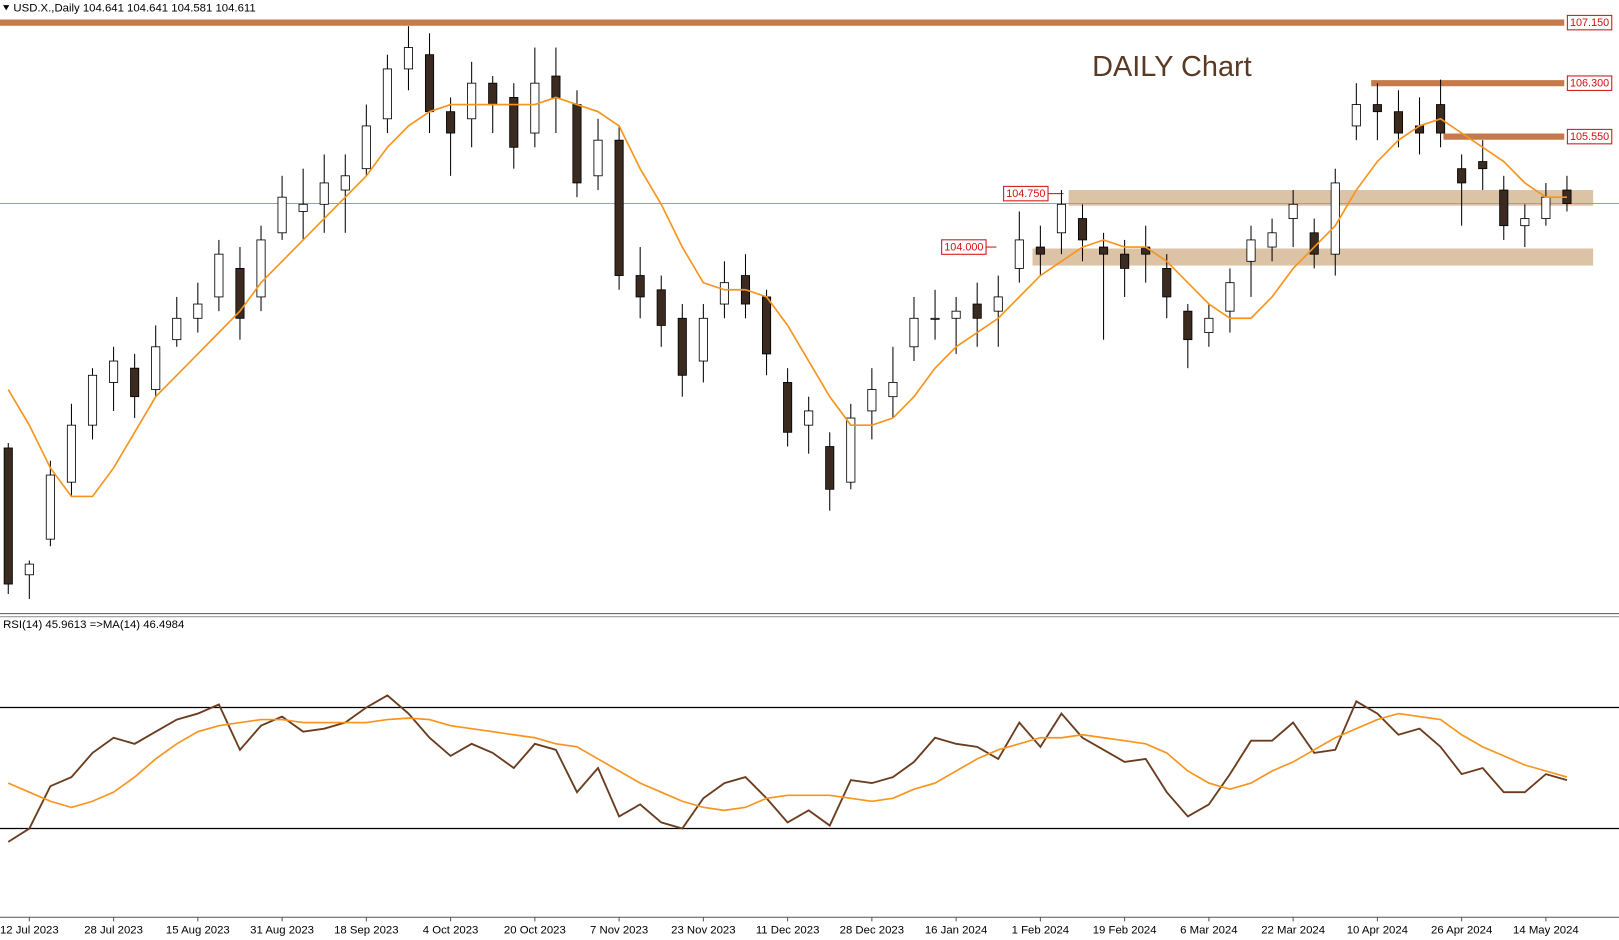  I want to click on x-tick-label: 14 May 2024, so click(1546, 931).